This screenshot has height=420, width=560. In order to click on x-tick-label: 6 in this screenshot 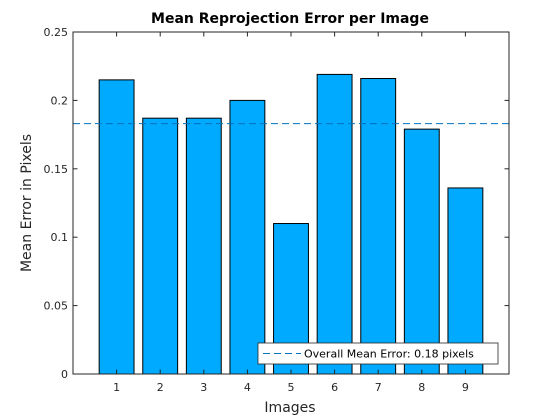, I will do `click(334, 387)`.